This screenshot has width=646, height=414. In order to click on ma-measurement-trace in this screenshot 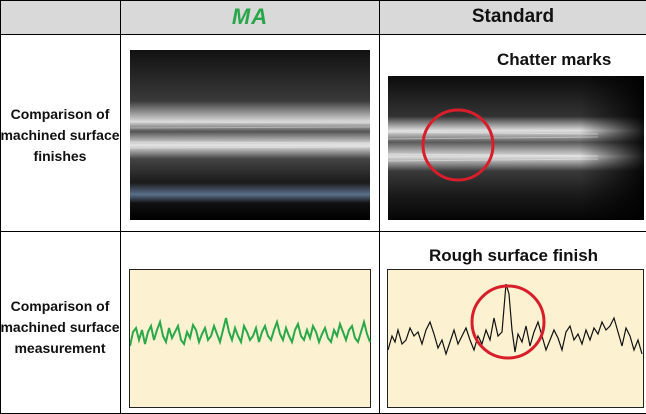, I will do `click(250, 332)`.